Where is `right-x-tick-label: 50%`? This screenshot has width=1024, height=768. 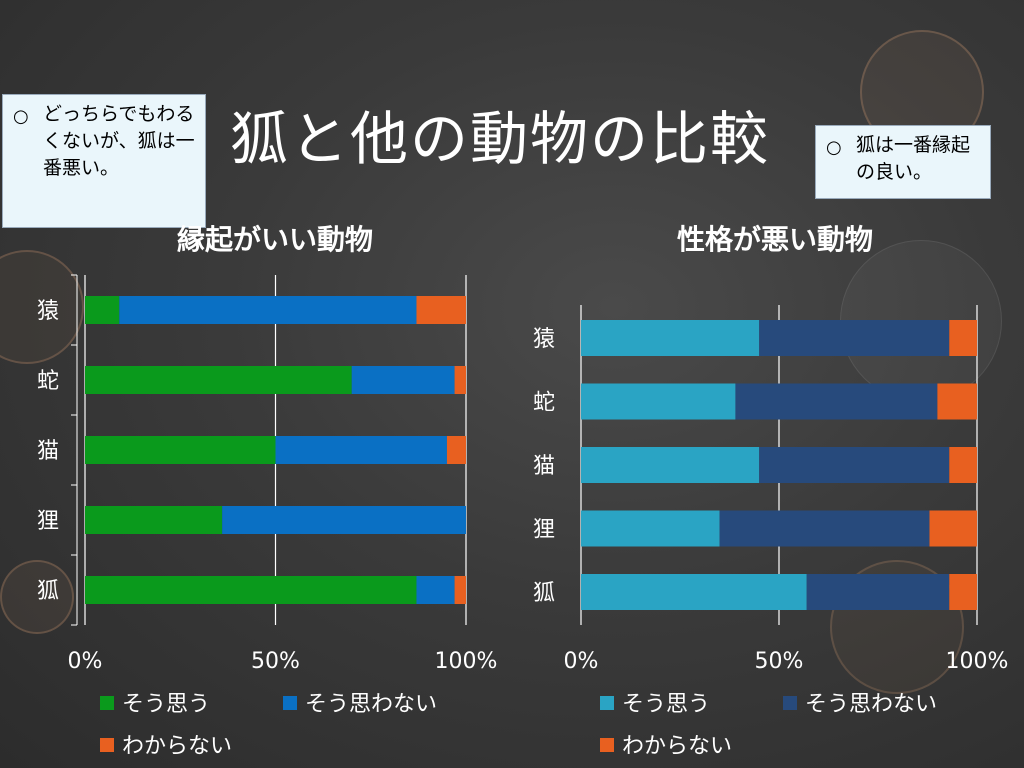
right-x-tick-label: 50% is located at coordinates (779, 661).